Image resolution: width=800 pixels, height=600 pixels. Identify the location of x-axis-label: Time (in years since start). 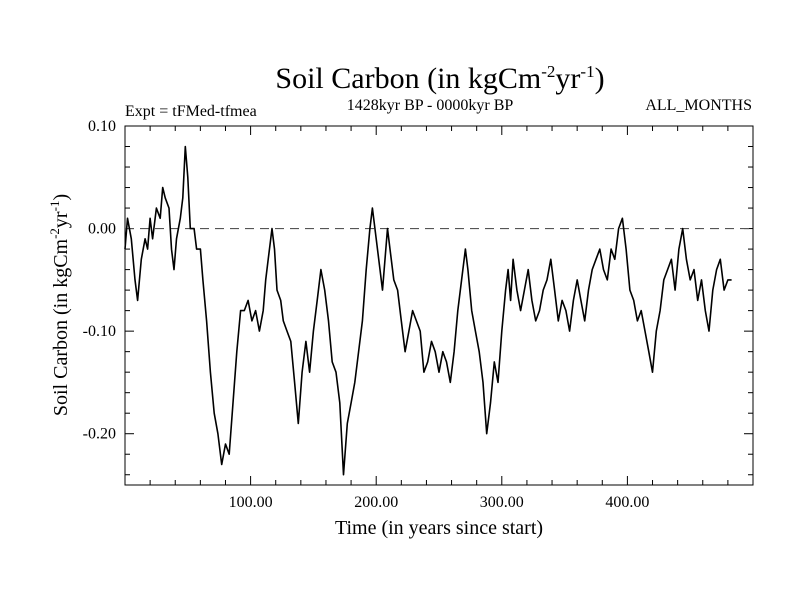
(439, 528).